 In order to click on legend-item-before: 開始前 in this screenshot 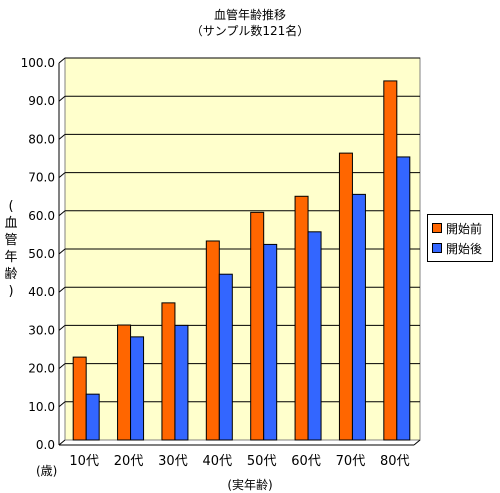, I will do `click(460, 228)`.